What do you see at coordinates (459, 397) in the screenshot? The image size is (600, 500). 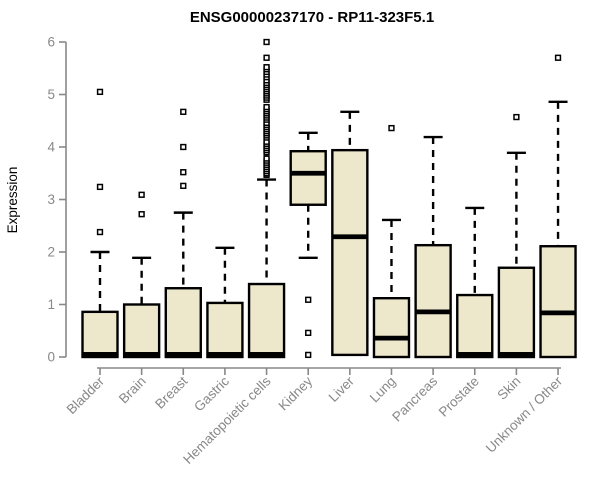 I see `x-axis-category-label: Prostate` at bounding box center [459, 397].